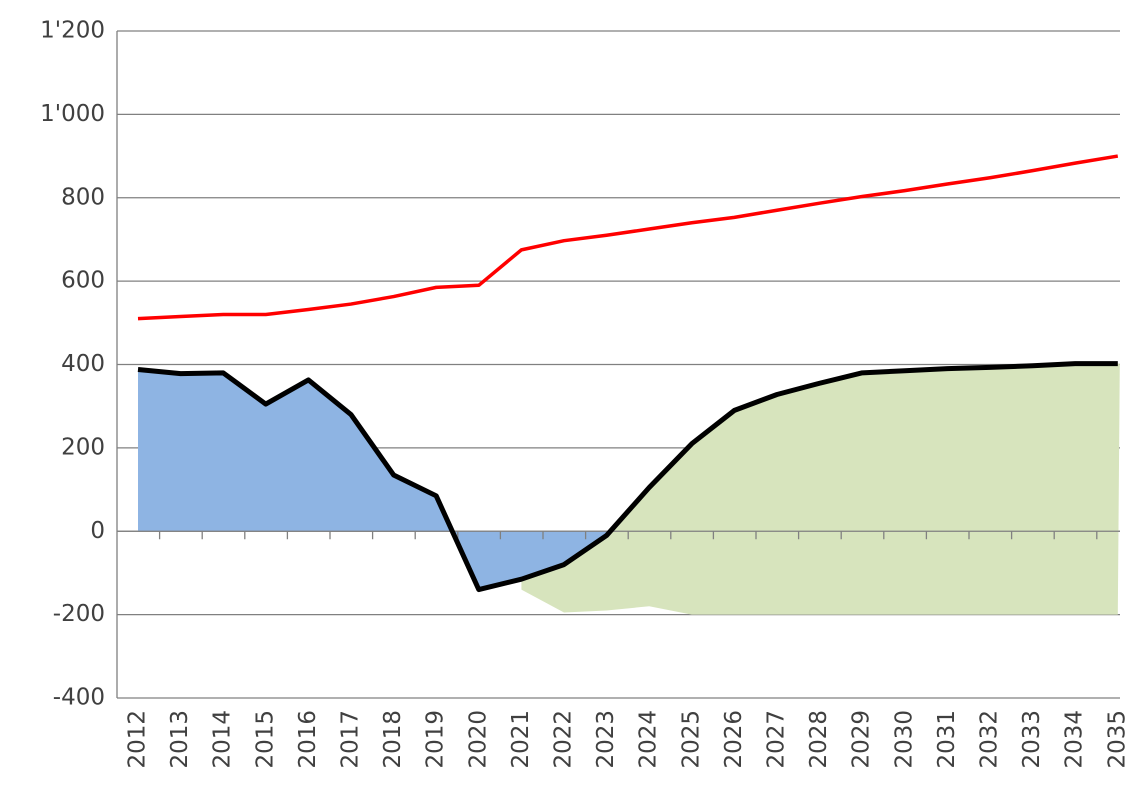 The height and width of the screenshot is (795, 1133). Describe the element at coordinates (138, 739) in the screenshot. I see `x-tick-label: 2012` at that location.